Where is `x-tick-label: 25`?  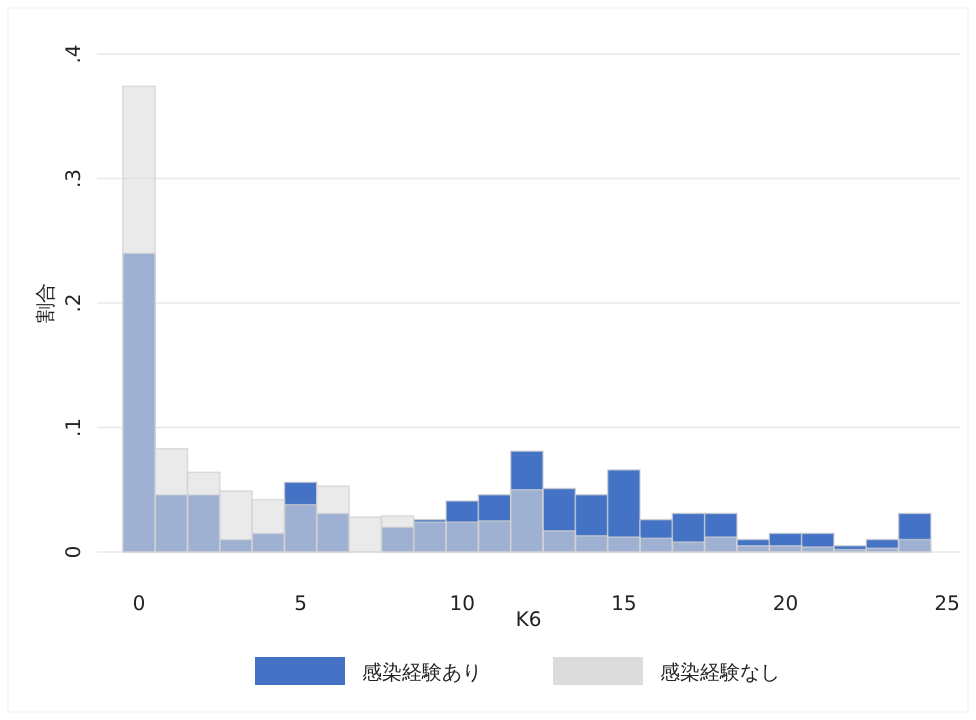 x-tick-label: 25 is located at coordinates (947, 603).